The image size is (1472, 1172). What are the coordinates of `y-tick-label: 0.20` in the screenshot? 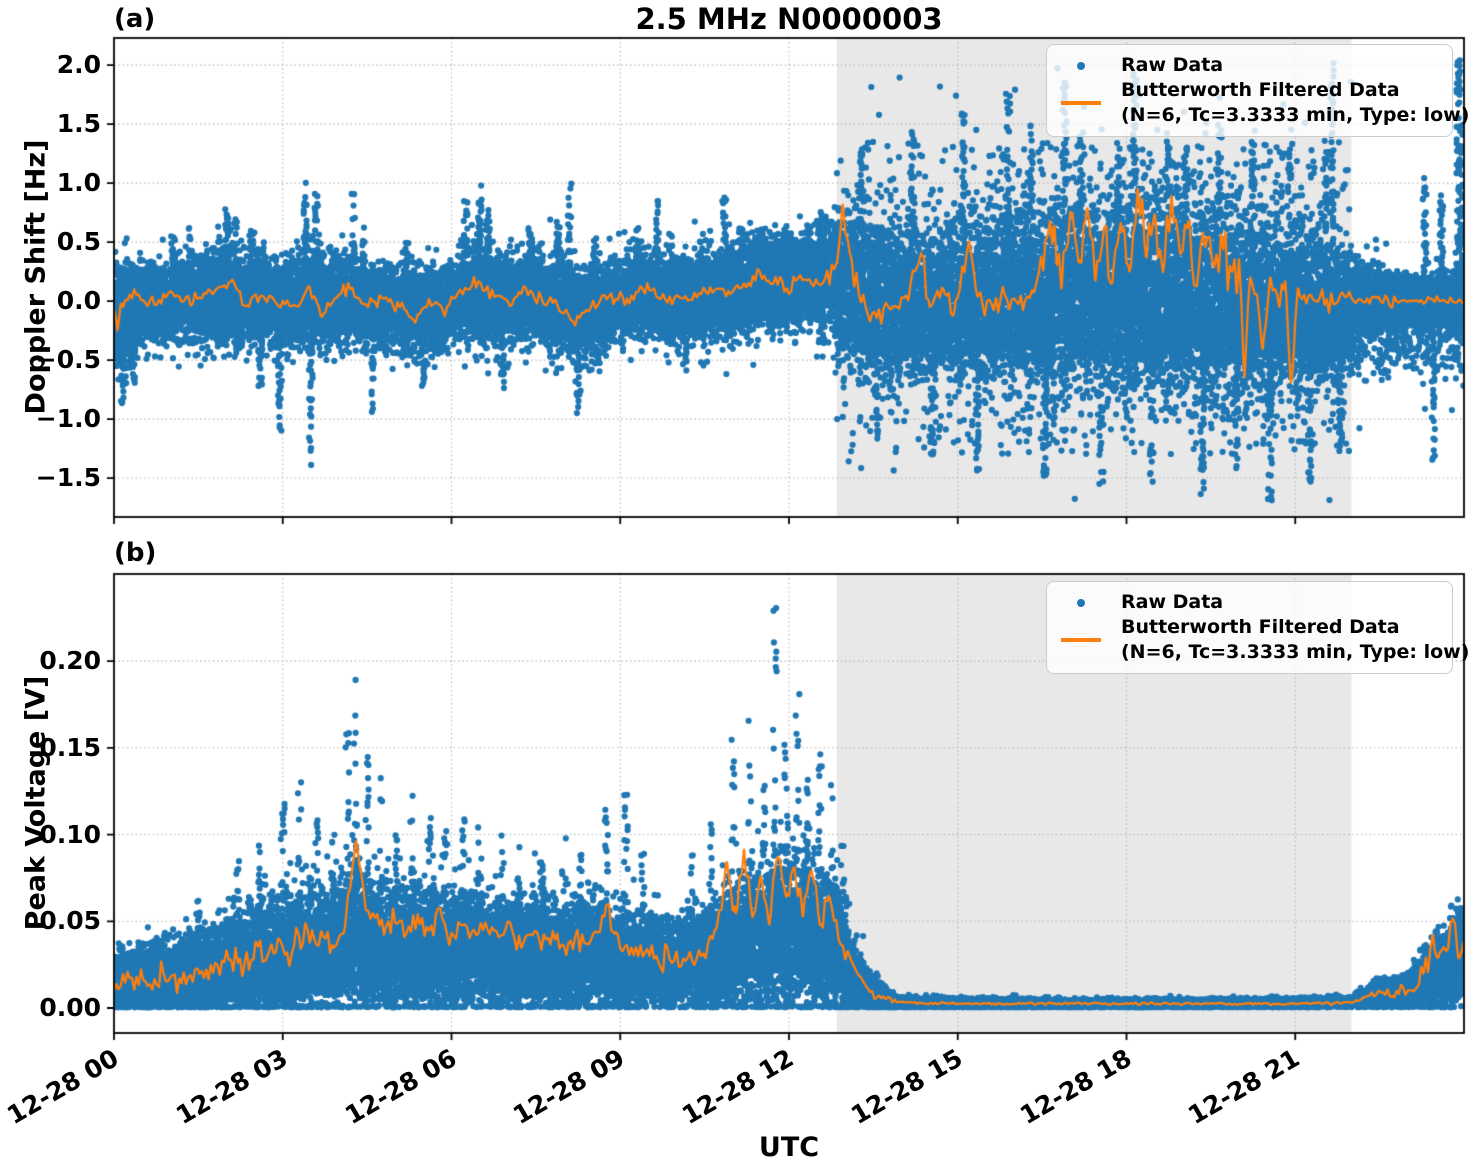 It's located at (70, 661).